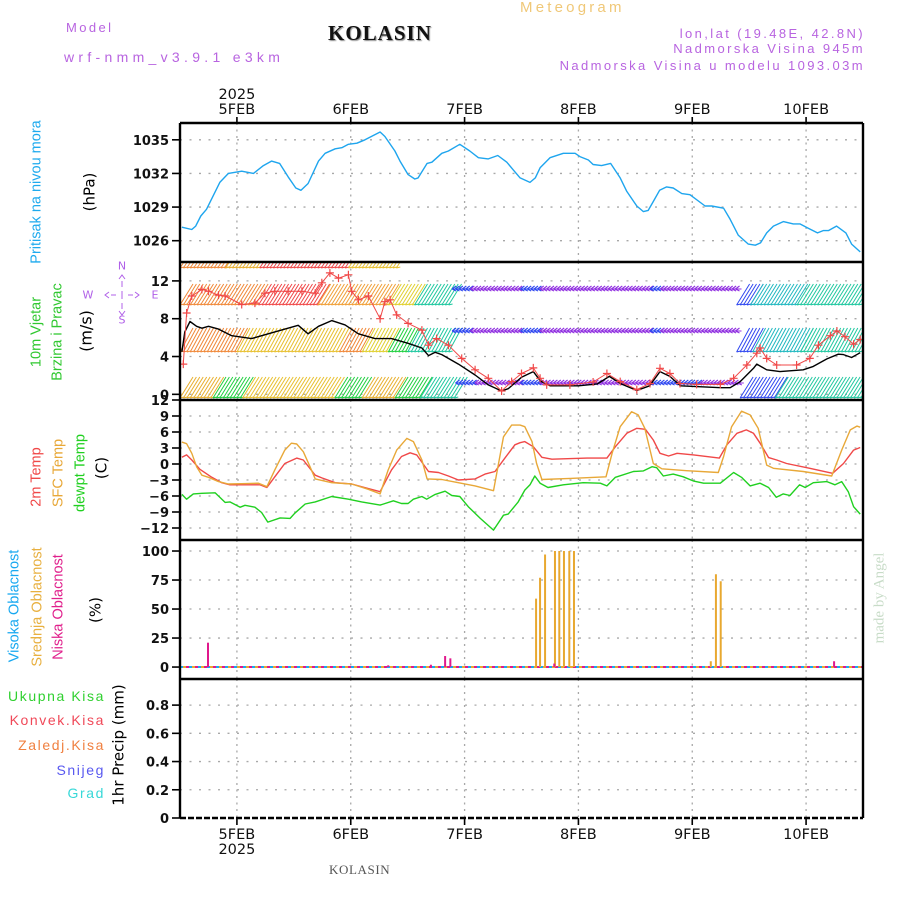 The width and height of the screenshot is (900, 900). Describe the element at coordinates (36, 477) in the screenshot. I see `temp-2m-label: 2m Temp` at that location.